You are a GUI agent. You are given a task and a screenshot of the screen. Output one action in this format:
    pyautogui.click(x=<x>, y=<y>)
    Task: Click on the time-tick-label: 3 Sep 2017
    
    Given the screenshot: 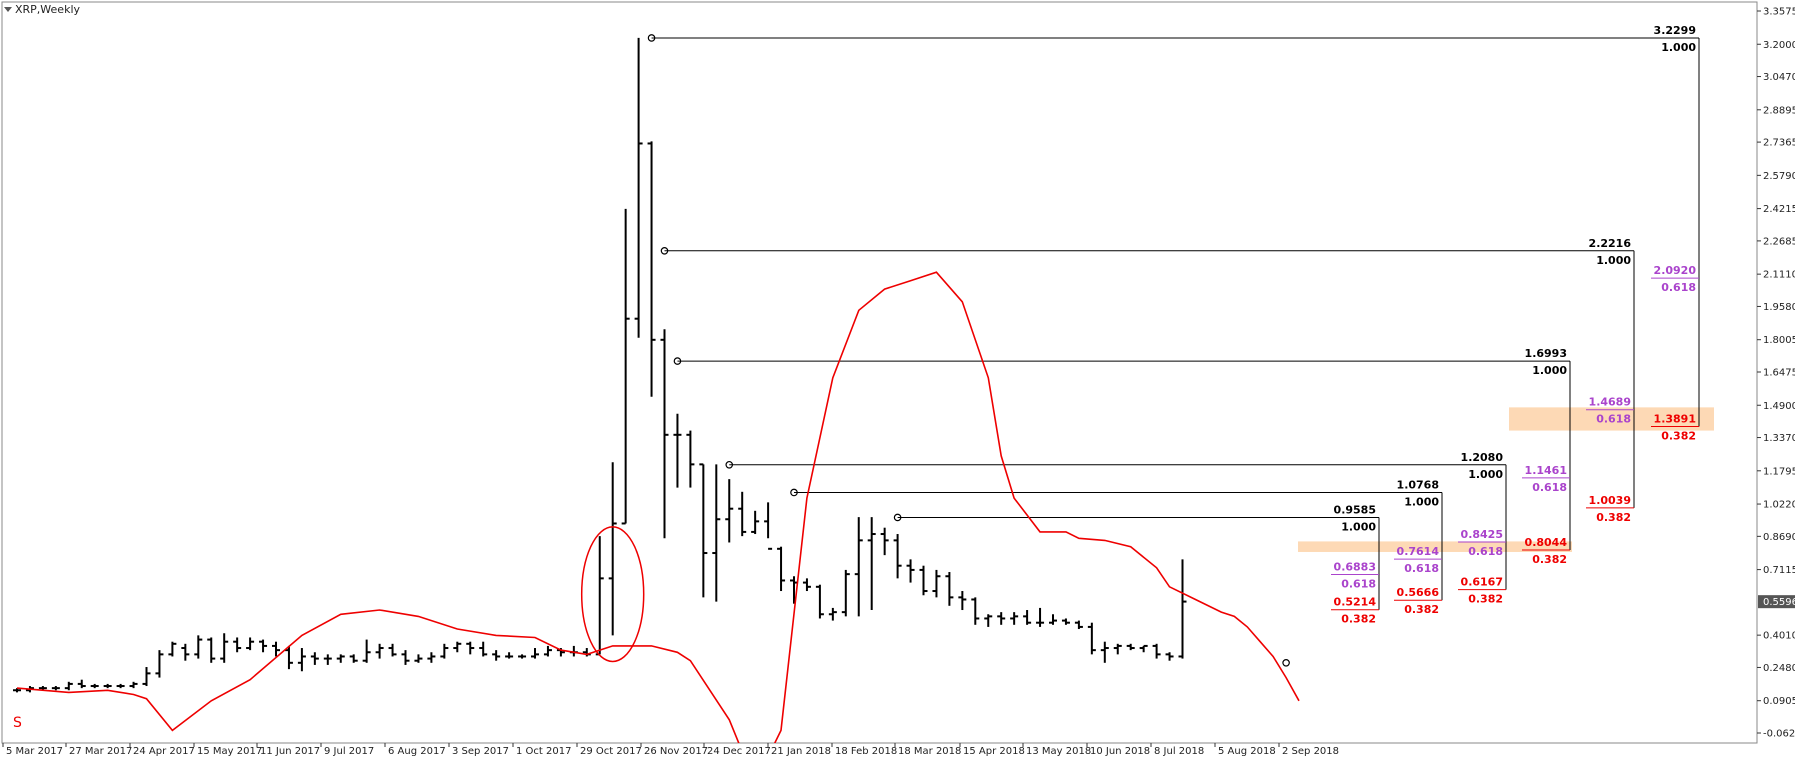 What is the action you would take?
    pyautogui.click(x=480, y=751)
    